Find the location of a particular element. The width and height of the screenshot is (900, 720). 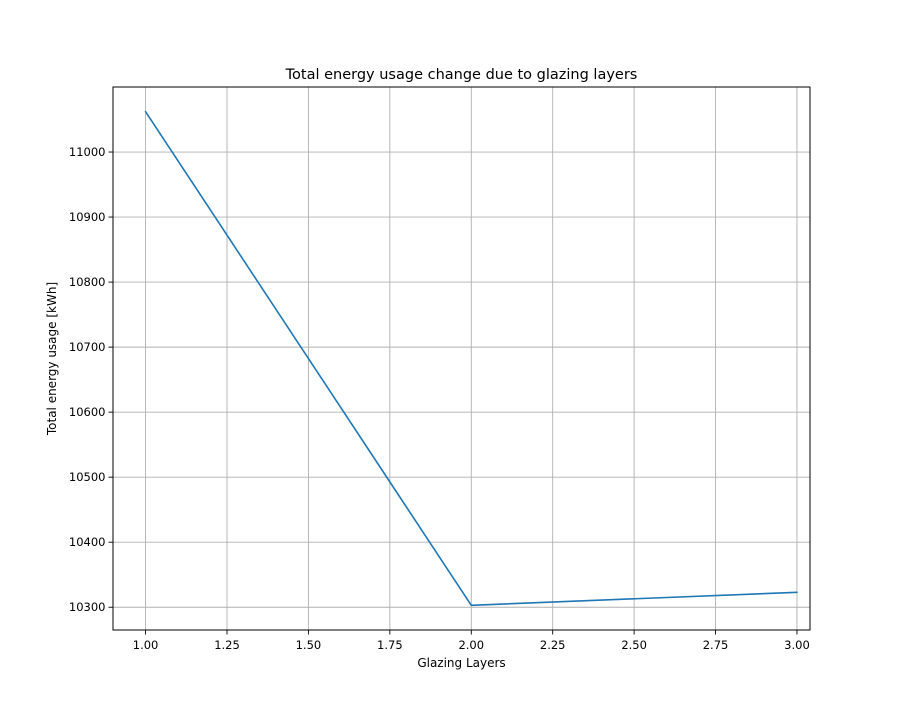

y-tick-label: 10700 is located at coordinates (87, 347).